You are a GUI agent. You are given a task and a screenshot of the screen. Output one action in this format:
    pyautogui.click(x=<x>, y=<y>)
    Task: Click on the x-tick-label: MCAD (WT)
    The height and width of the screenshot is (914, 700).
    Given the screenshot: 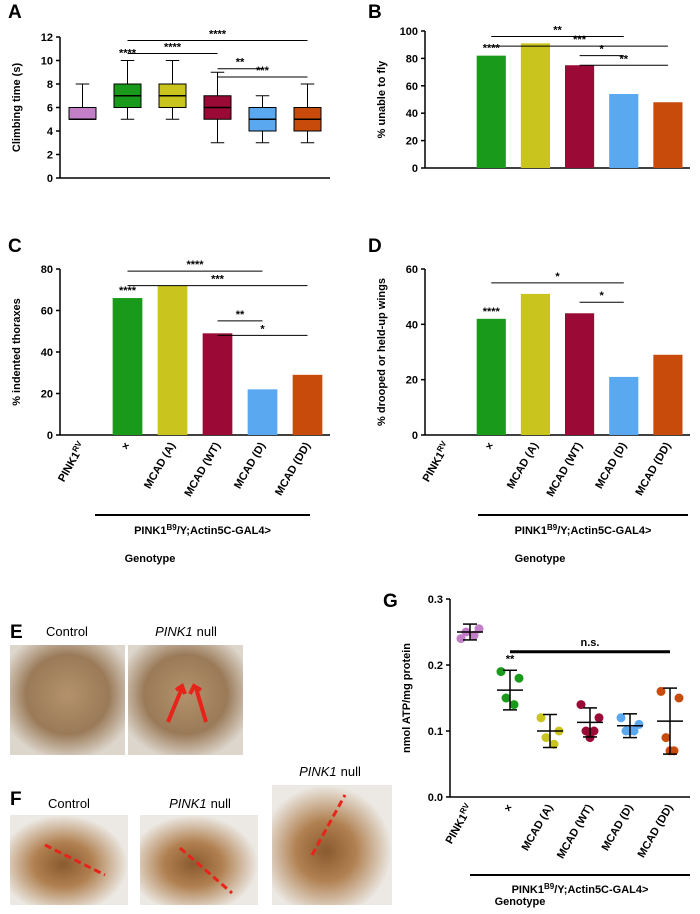 What is the action you would take?
    pyautogui.click(x=575, y=831)
    